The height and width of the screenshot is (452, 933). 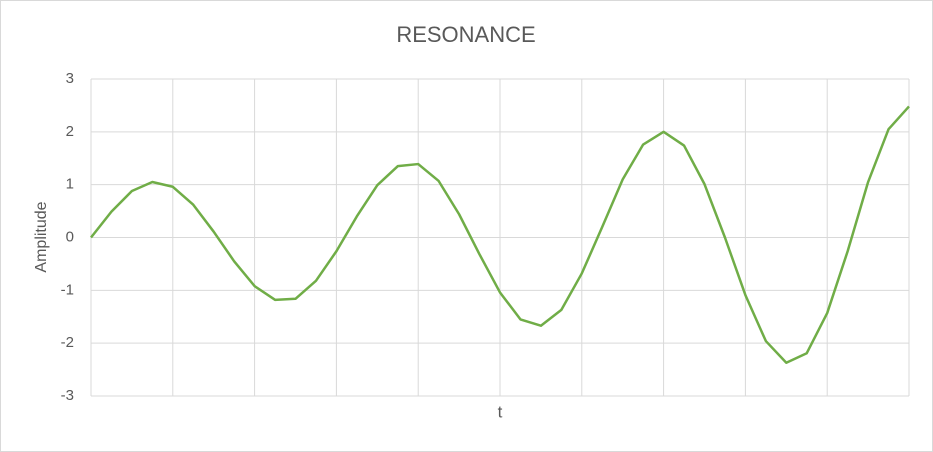 What do you see at coordinates (465, 34) in the screenshot?
I see `chart-title: RESONANCE` at bounding box center [465, 34].